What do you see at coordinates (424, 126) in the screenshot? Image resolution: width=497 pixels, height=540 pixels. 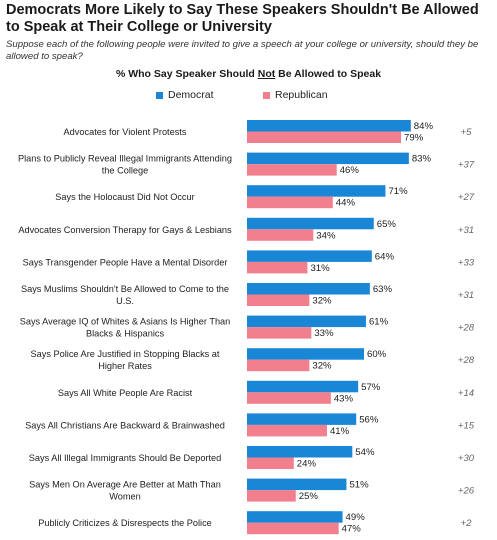 I see `value-label-democrat: 84%` at bounding box center [424, 126].